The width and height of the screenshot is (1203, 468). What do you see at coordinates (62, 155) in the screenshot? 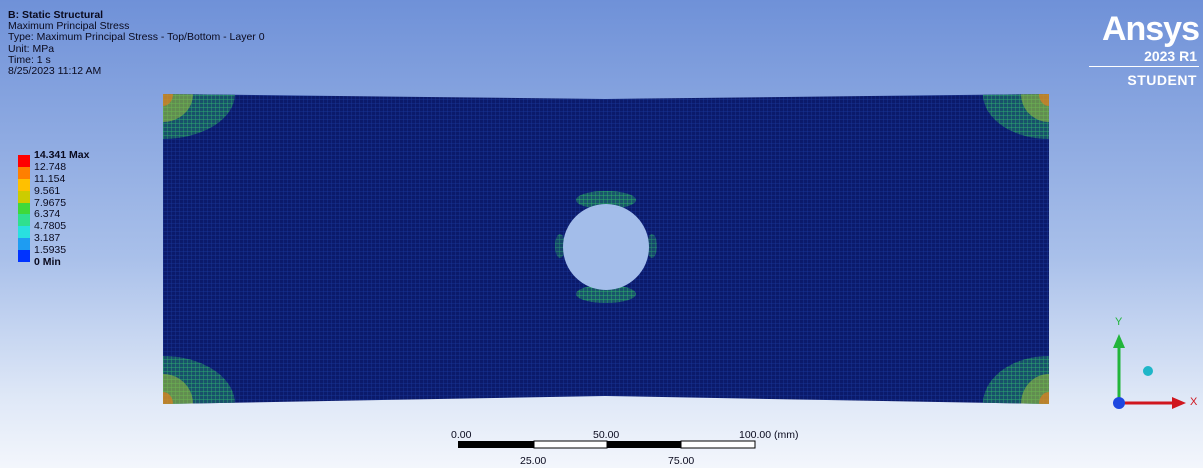
I see `legend-max-label: 14.341 Max` at bounding box center [62, 155].